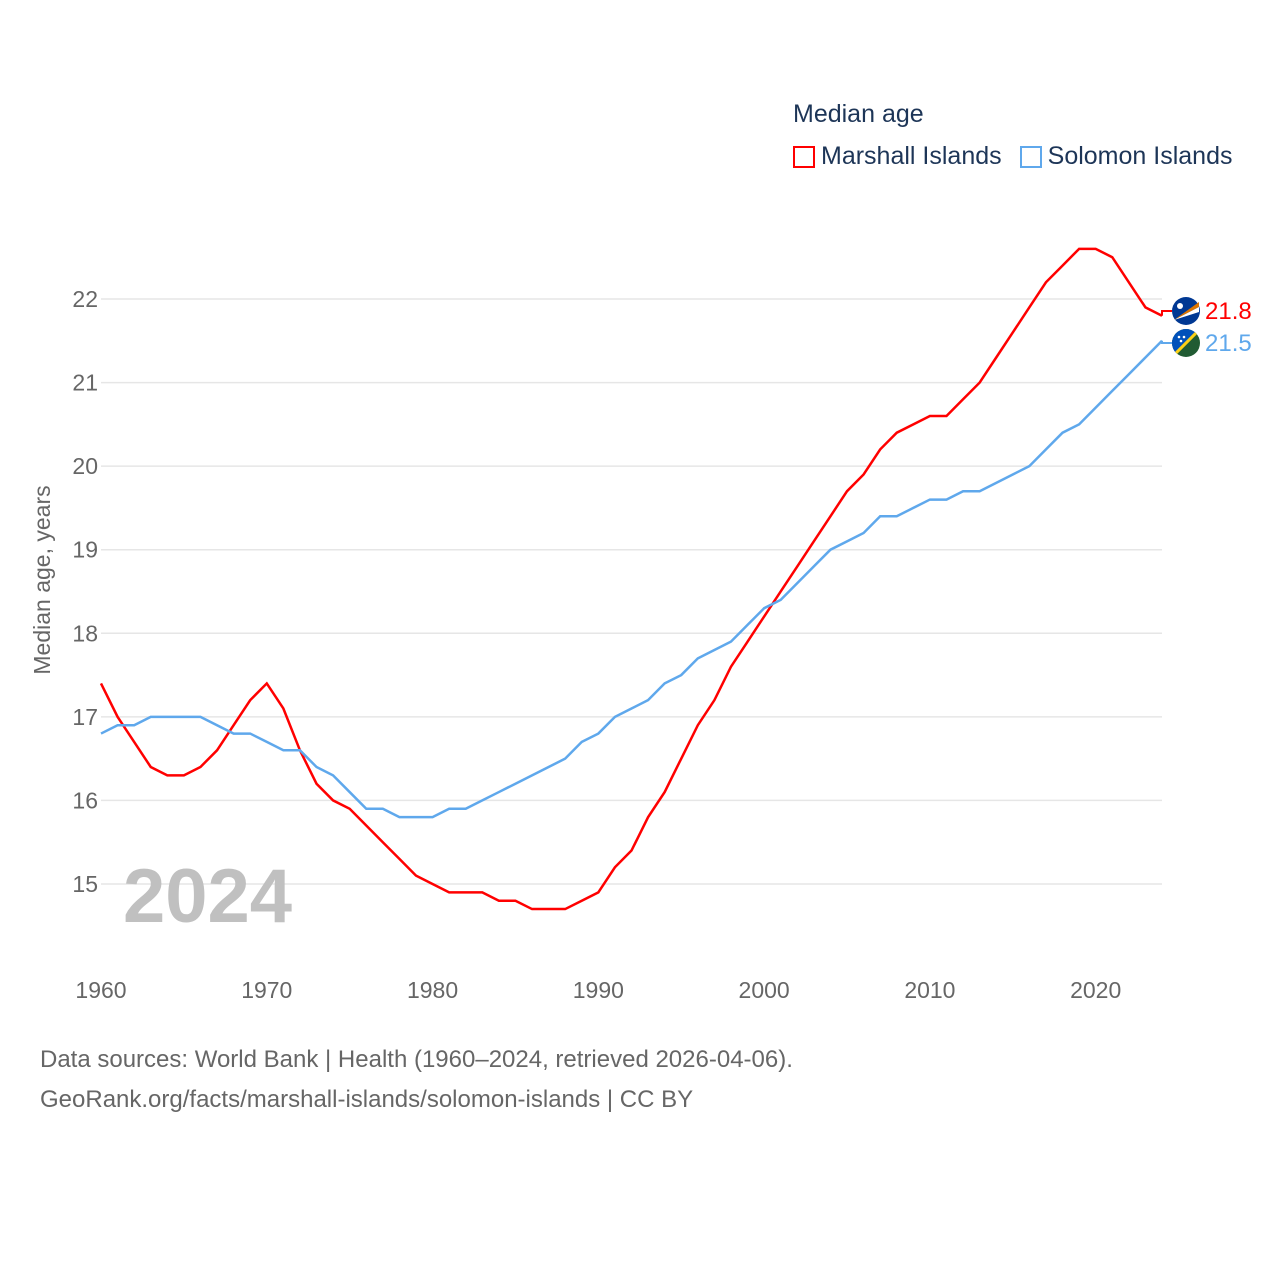 The image size is (1280, 1280). What do you see at coordinates (85, 884) in the screenshot?
I see `y-tick-label: 15` at bounding box center [85, 884].